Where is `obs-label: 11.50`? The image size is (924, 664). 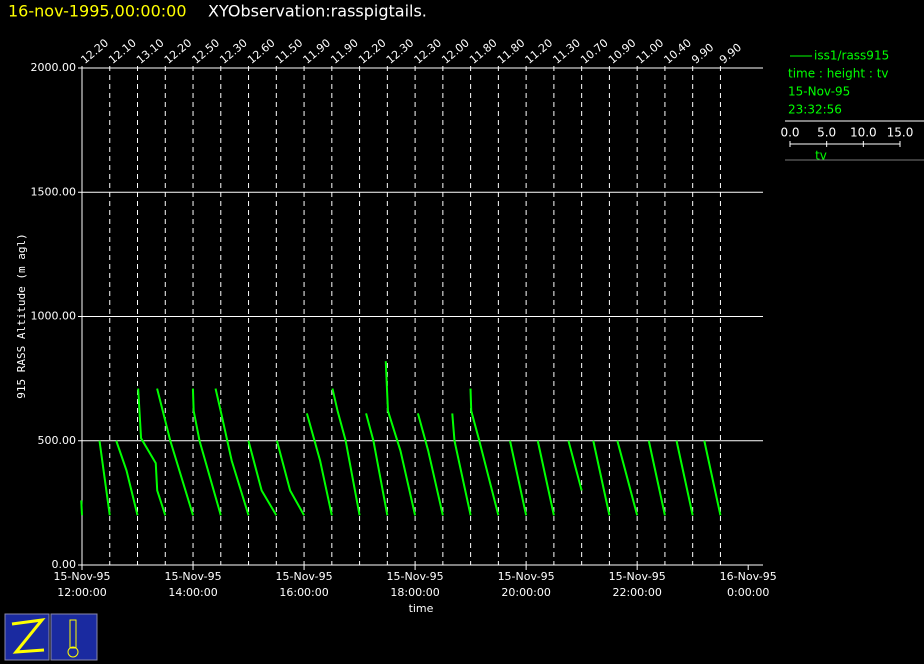
obs-label: 11.50 is located at coordinates (289, 51).